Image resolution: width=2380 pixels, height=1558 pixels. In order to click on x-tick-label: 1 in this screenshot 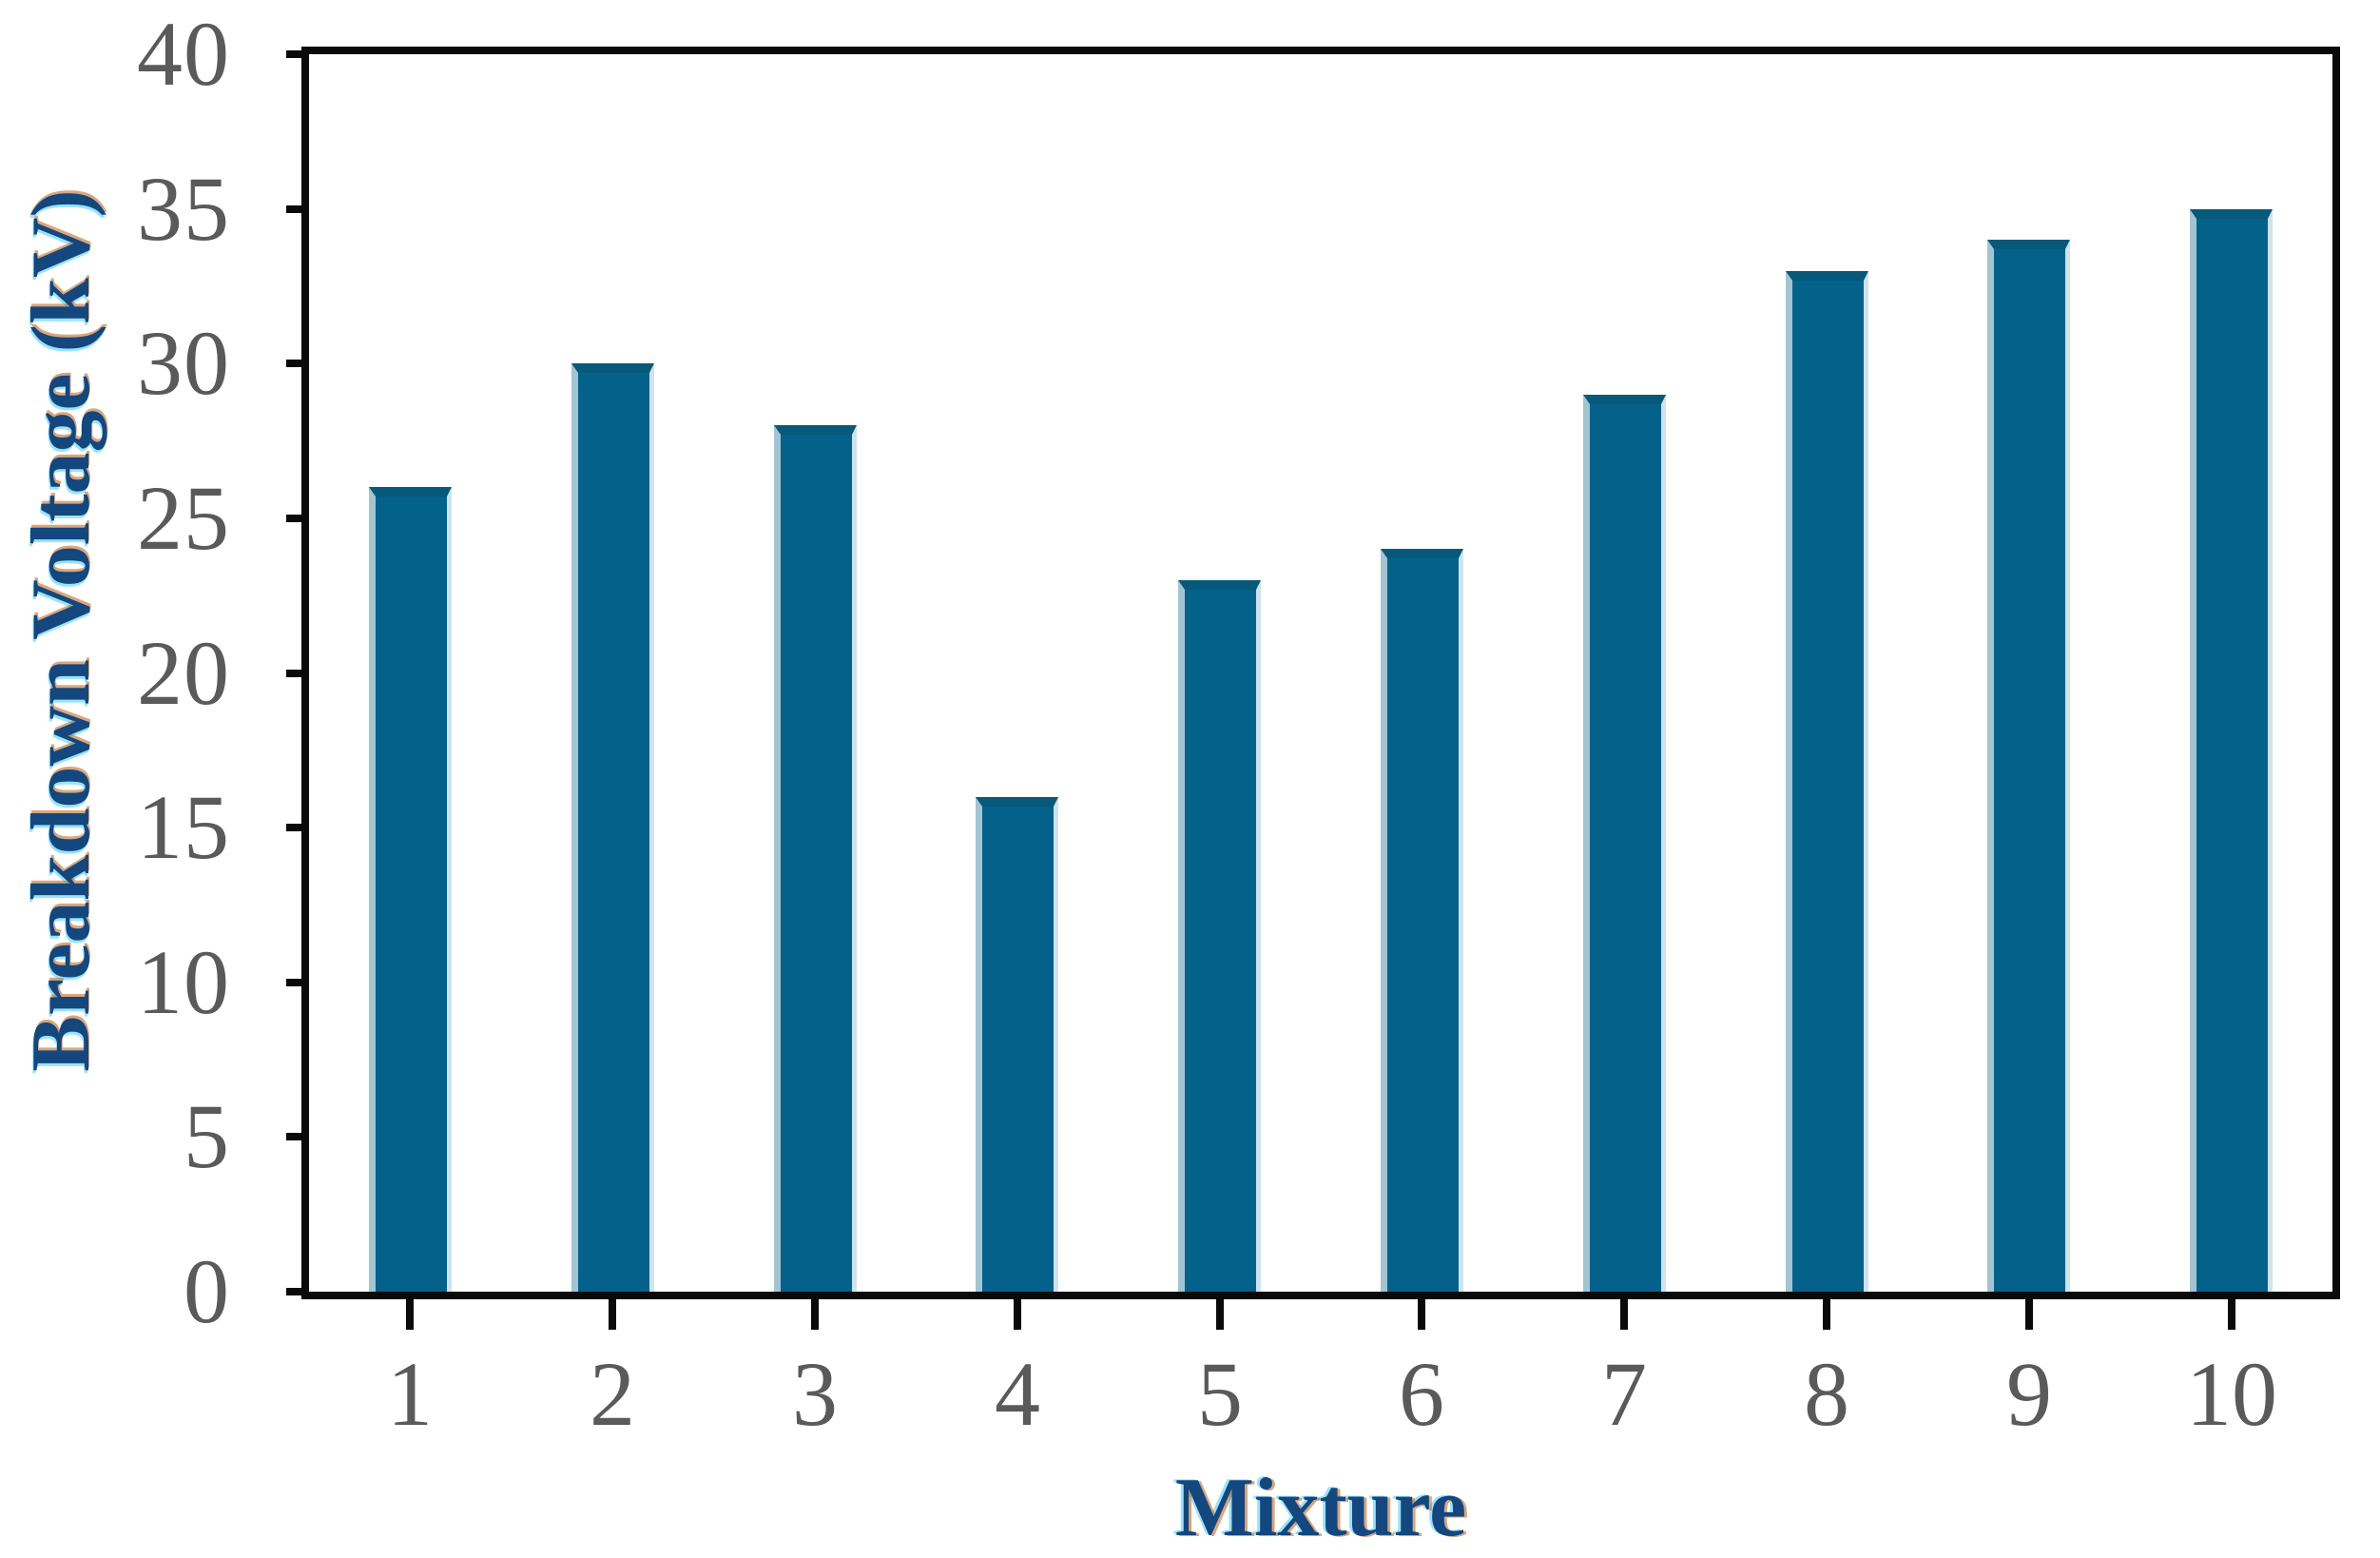, I will do `click(410, 1394)`.